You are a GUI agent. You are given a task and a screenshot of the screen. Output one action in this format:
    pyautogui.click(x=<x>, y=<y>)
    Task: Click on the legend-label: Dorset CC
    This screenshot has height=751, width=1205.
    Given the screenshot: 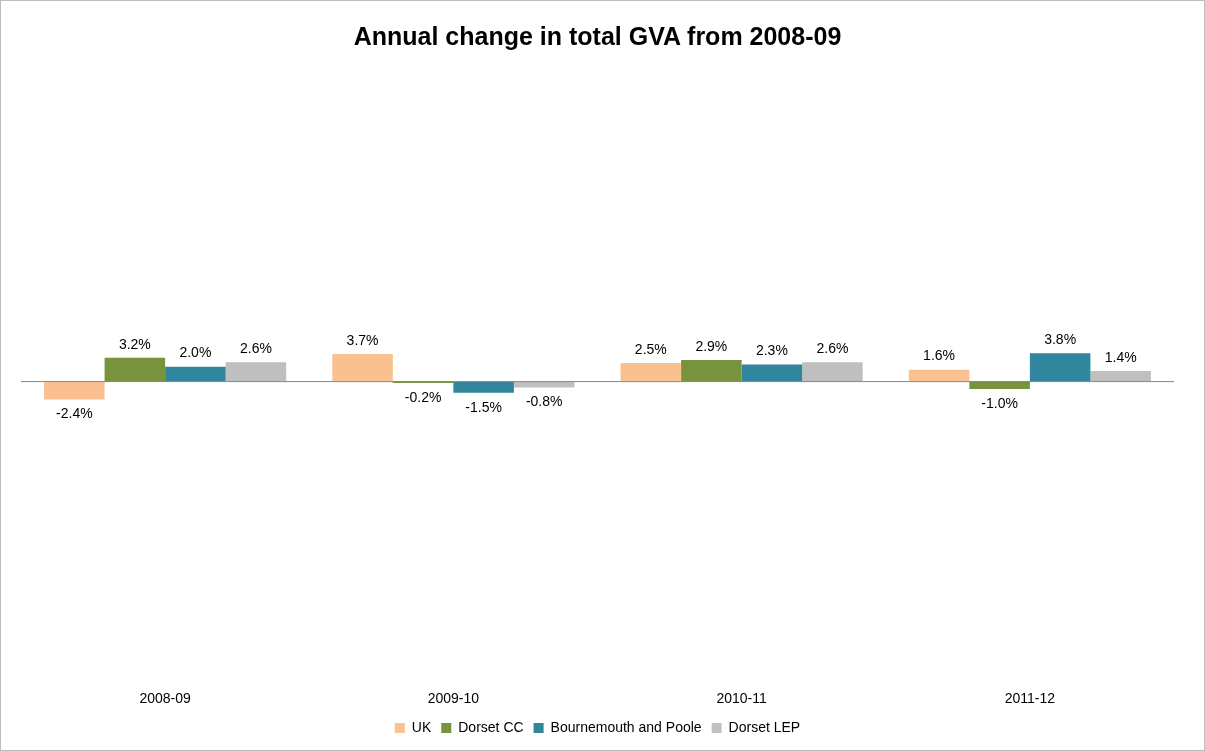 What is the action you would take?
    pyautogui.click(x=491, y=726)
    